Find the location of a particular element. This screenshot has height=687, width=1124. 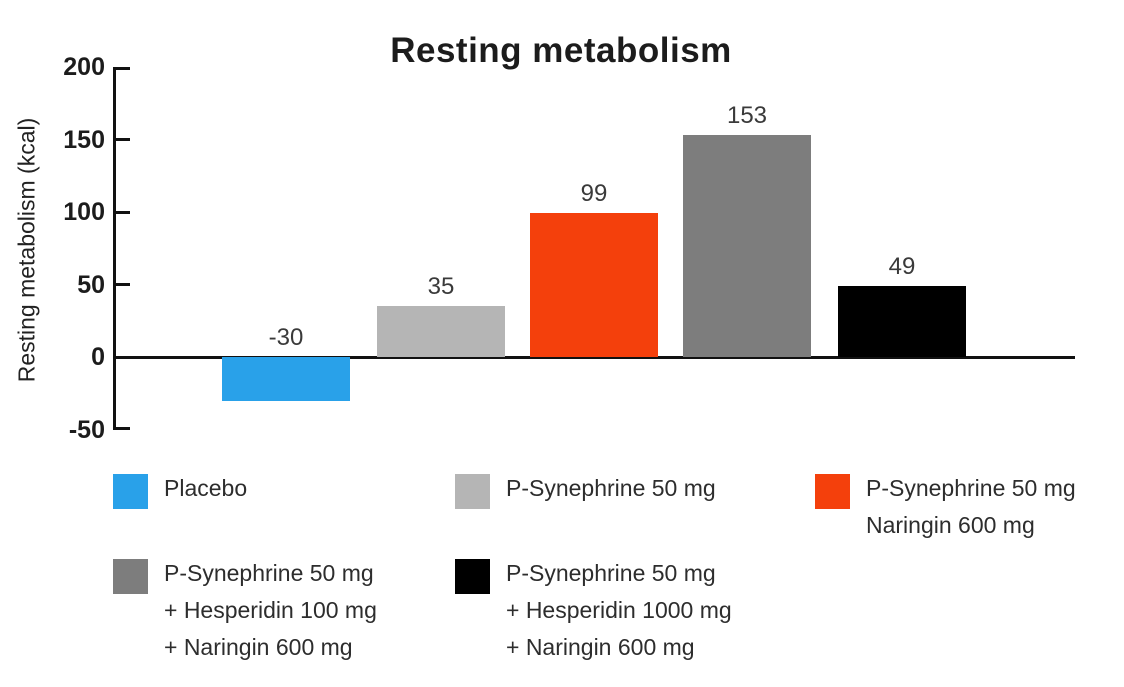

y-axis-line is located at coordinates (114, 248).